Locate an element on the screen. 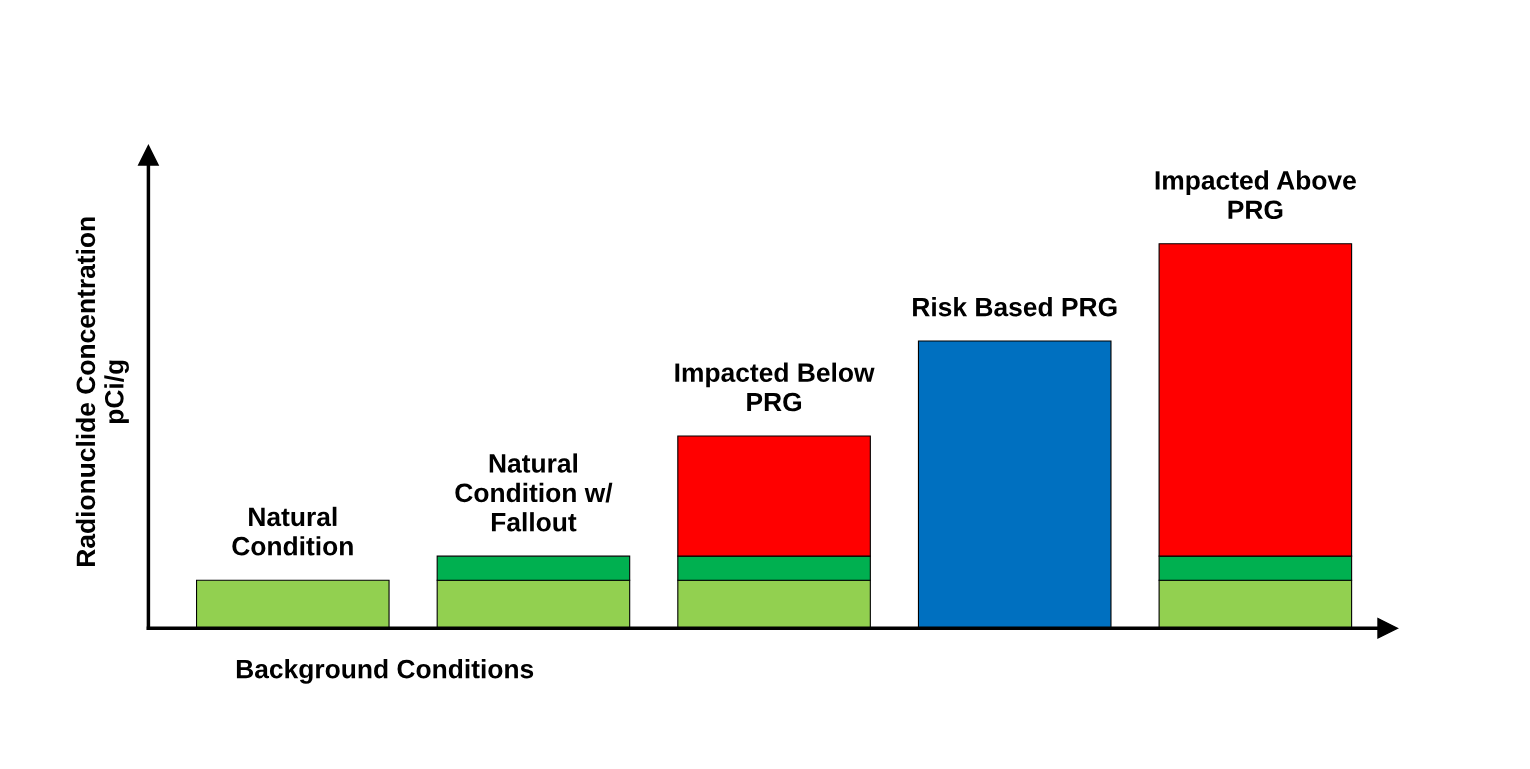  x-tick-label: Impacted Above PRG is located at coordinates (1255, 195).